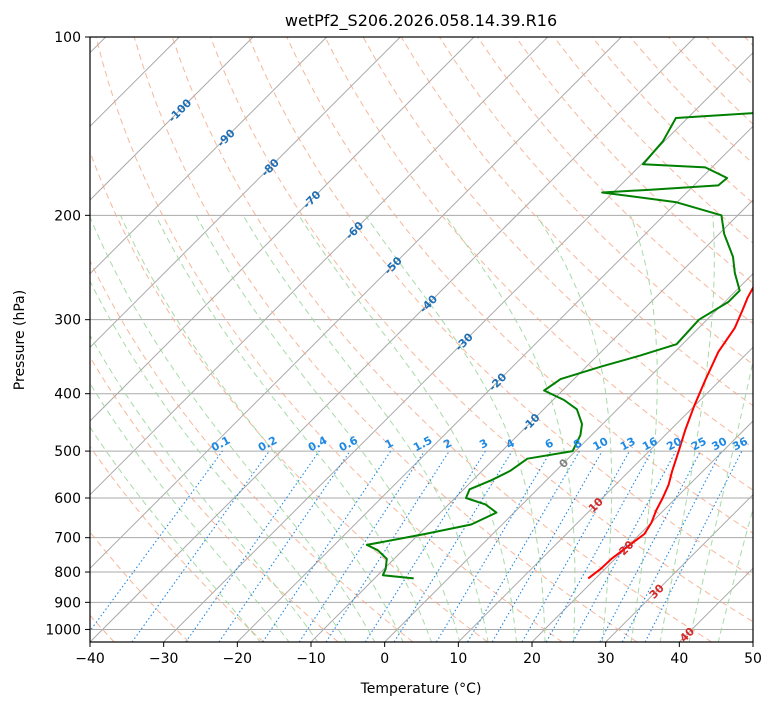 The image size is (775, 712). What do you see at coordinates (421, 689) in the screenshot?
I see `x-axis-label: Temperature (°C)` at bounding box center [421, 689].